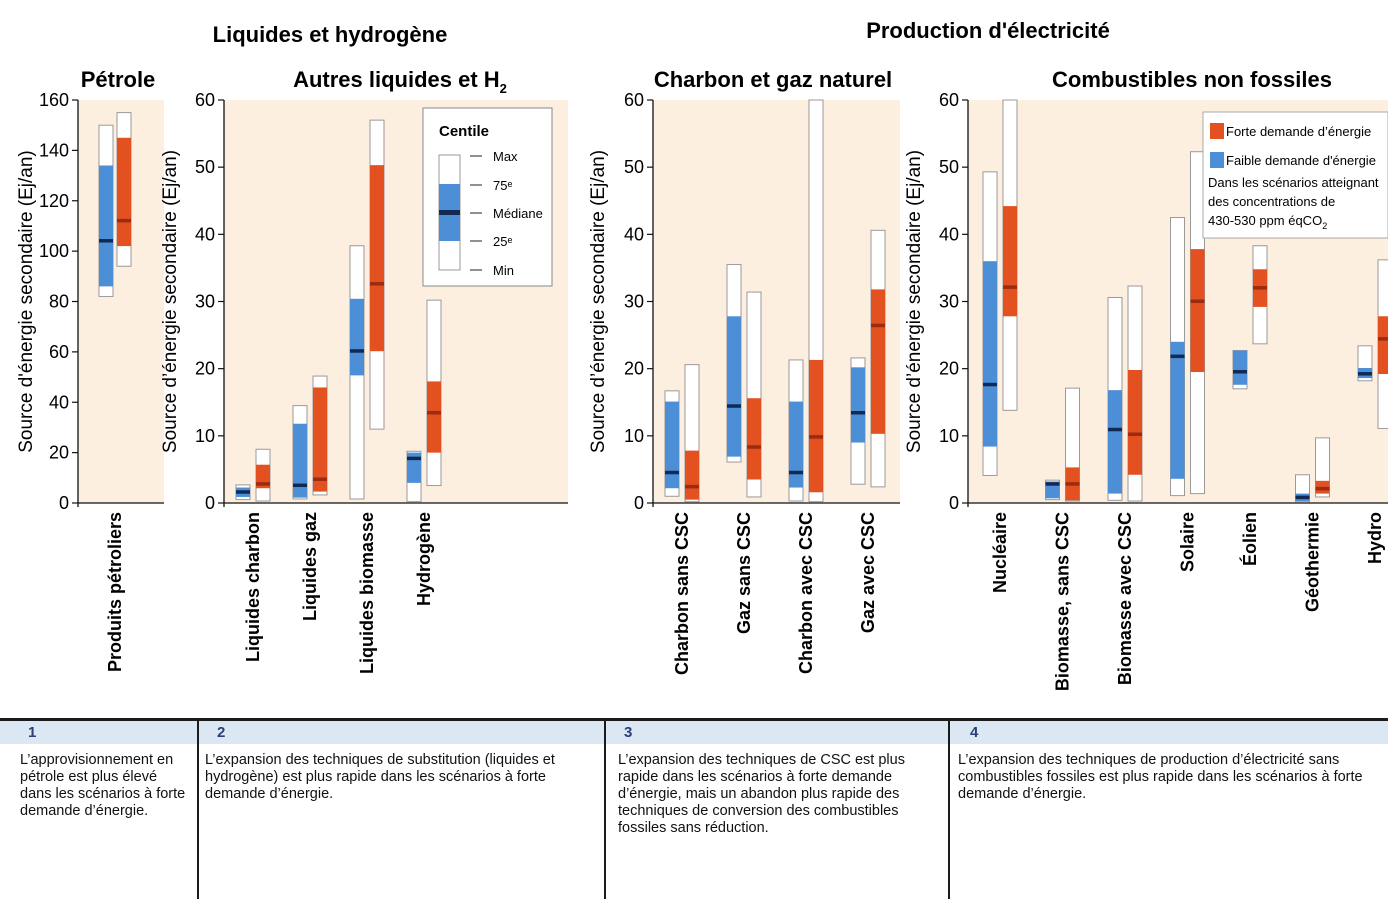  Describe the element at coordinates (806, 593) in the screenshot. I see `category-label: Charbon avec CSC` at that location.